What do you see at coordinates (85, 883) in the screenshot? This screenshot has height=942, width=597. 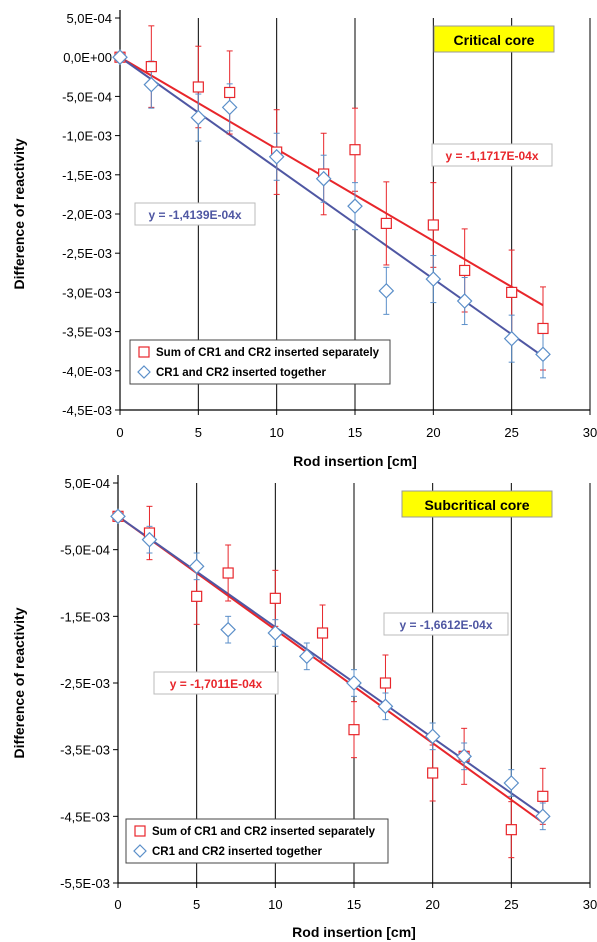 I see `y-tick-label: -5,5E-03` at bounding box center [85, 883].